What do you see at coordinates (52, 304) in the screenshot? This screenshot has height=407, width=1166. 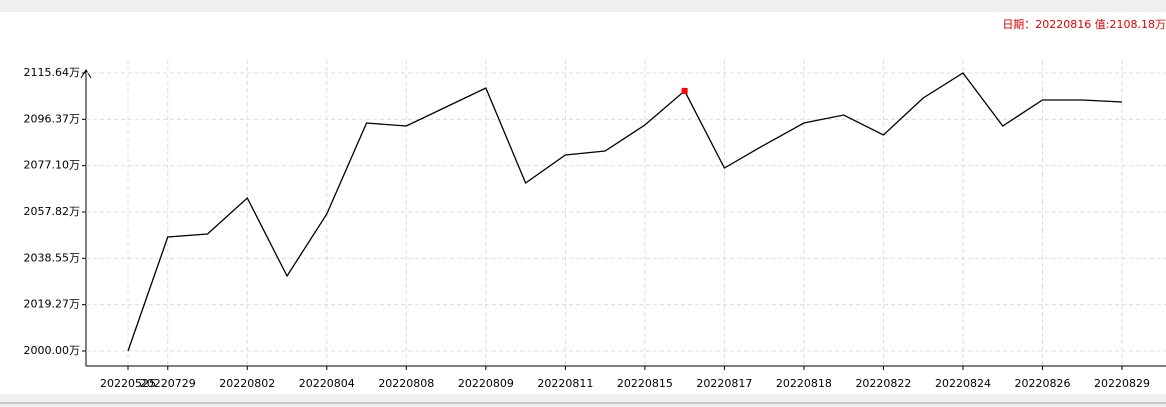 I see `y-tick-label: 2019.27万` at bounding box center [52, 304].